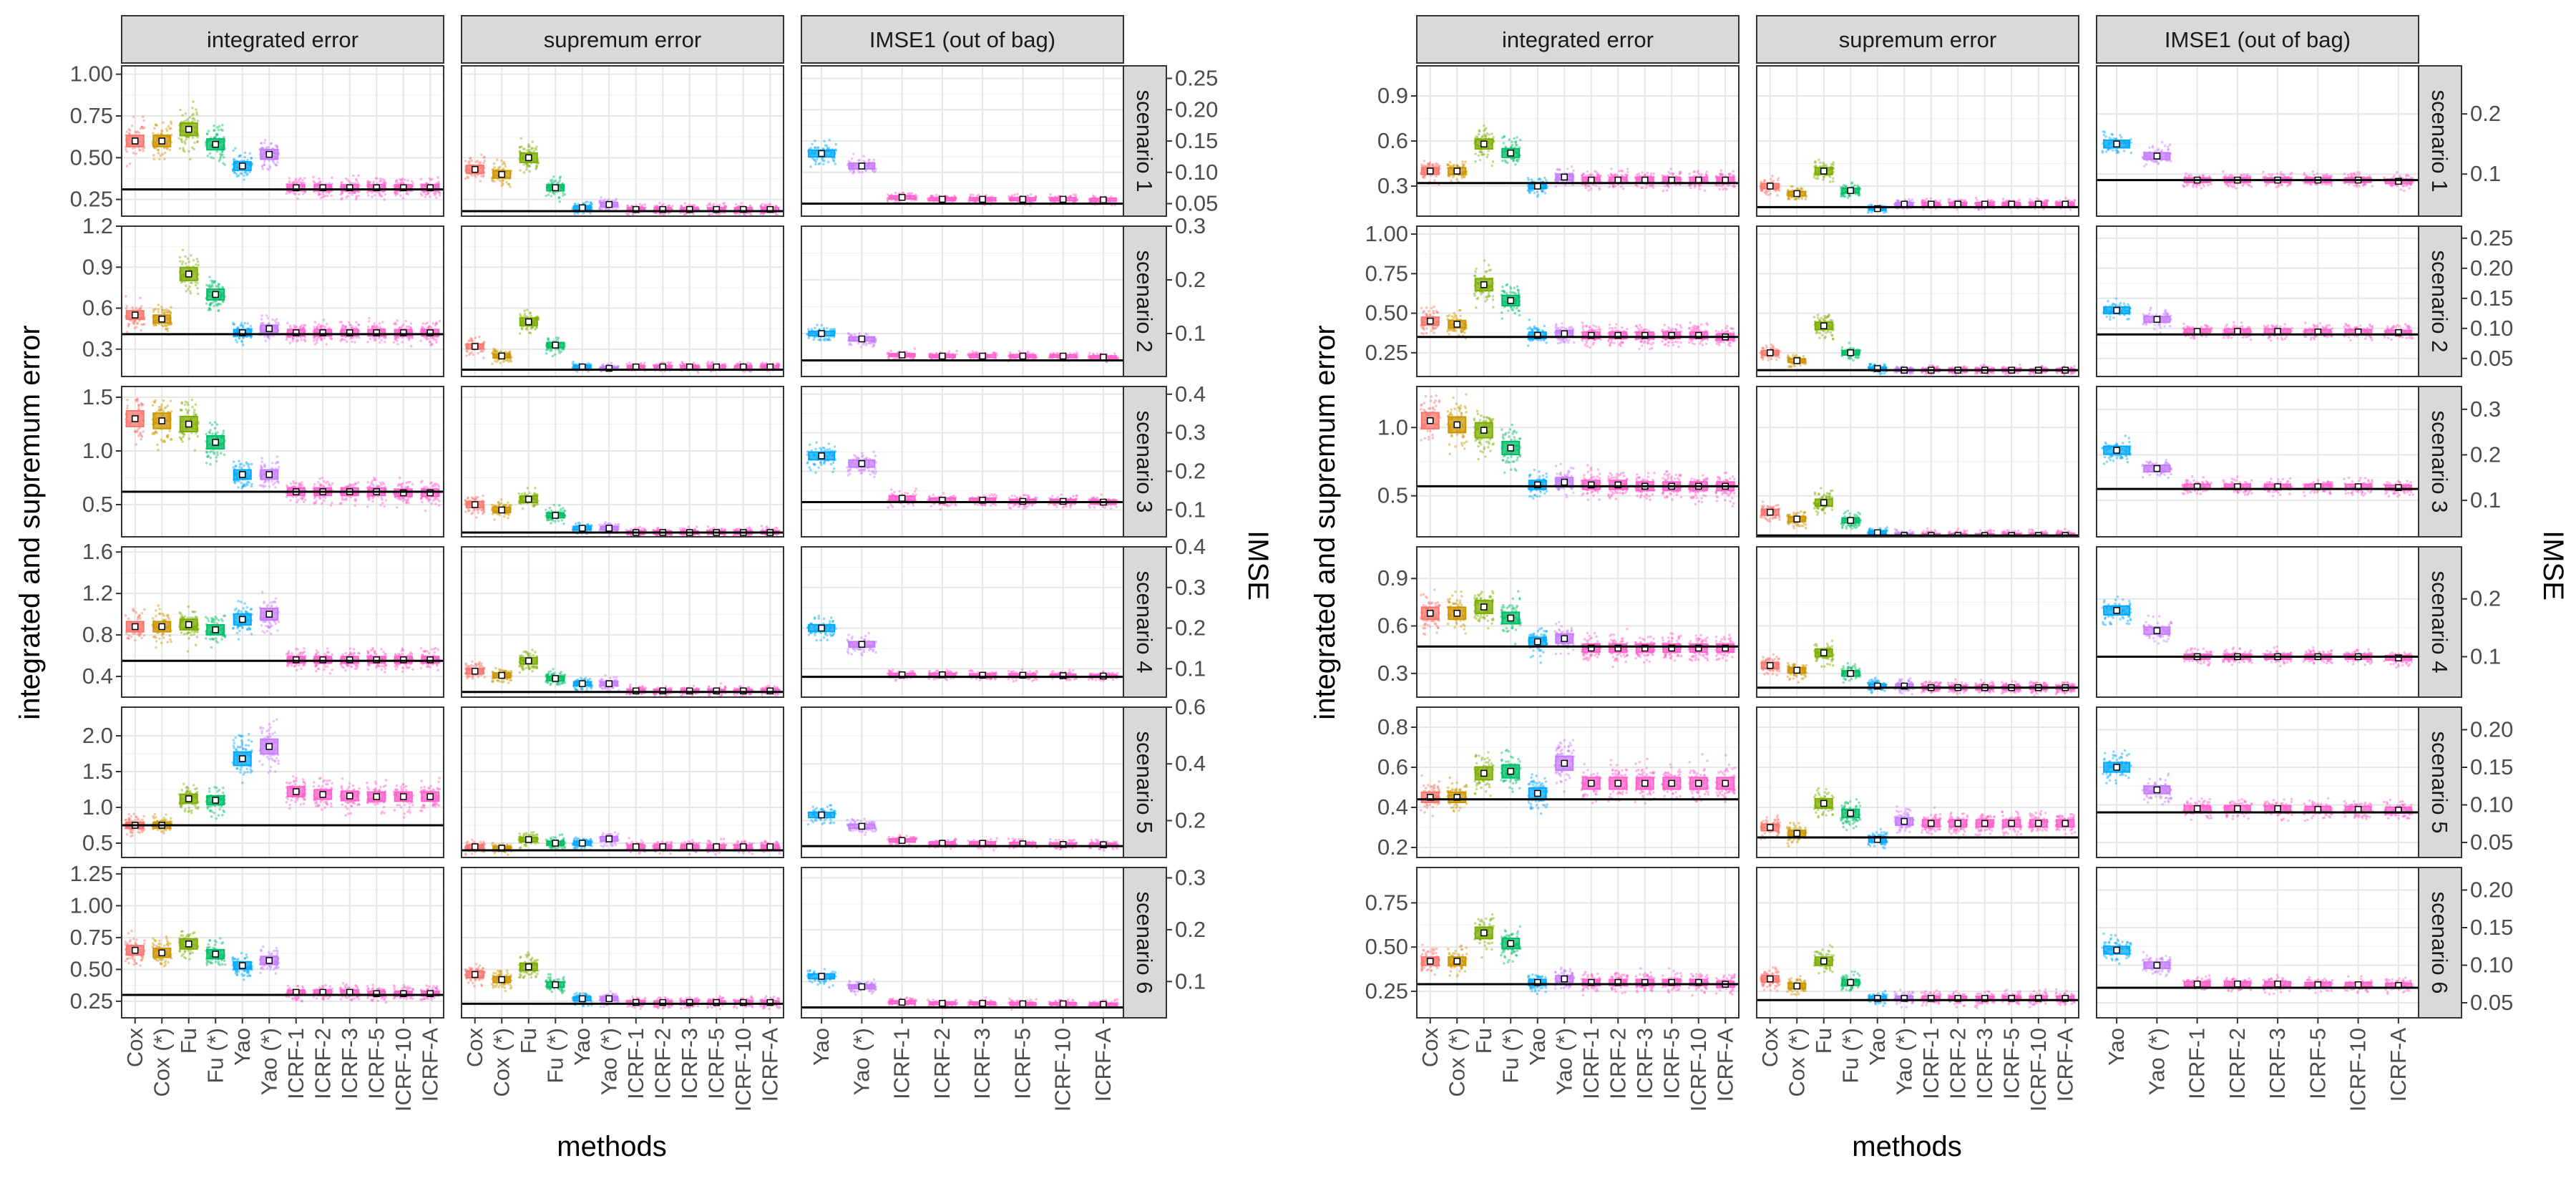 The height and width of the screenshot is (1181, 2576). I want to click on y2-tick-label: 0.3, so click(1190, 225).